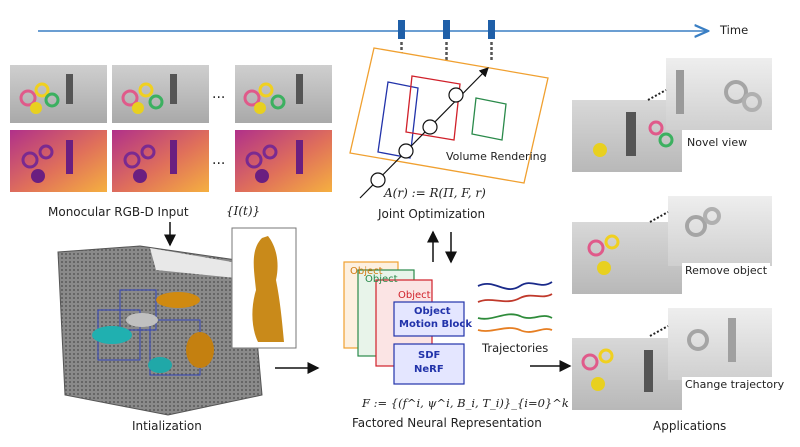 This screenshot has width=800, height=447. Describe the element at coordinates (167, 426) in the screenshot. I see `init-label: Intialization` at that location.